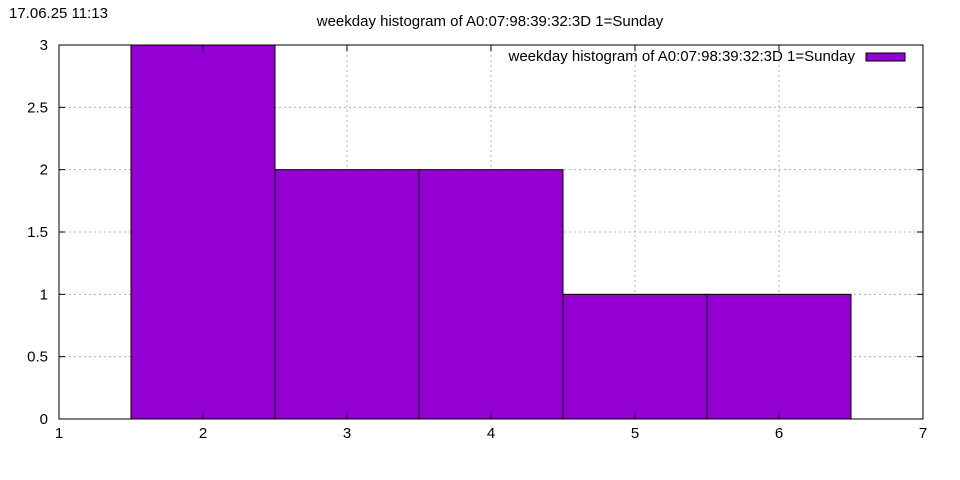 This screenshot has height=480, width=960. I want to click on y-tick-label: 2.5, so click(37, 107).